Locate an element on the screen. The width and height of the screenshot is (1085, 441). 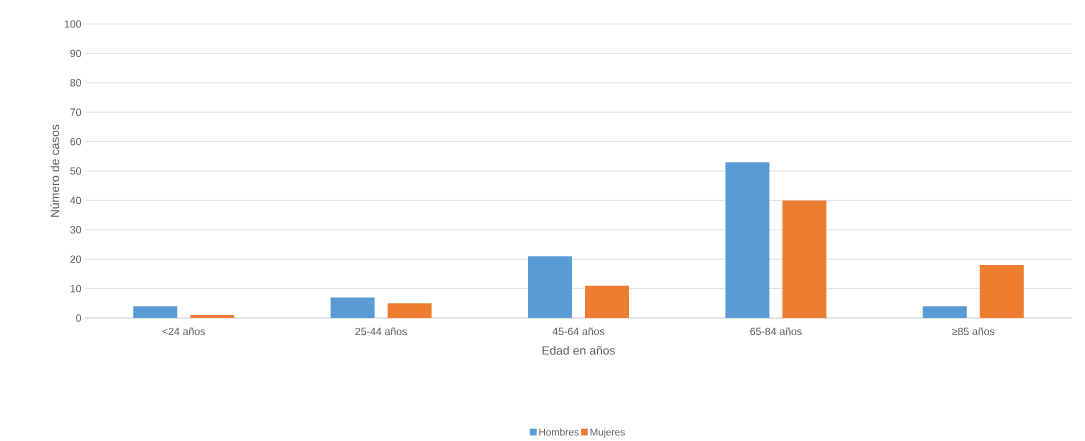
x-tick-label: 45-64 años is located at coordinates (578, 331).